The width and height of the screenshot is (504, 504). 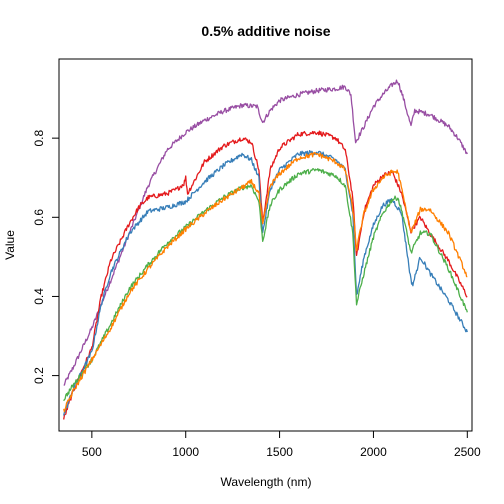 I want to click on x-tick-label: 1500, so click(x=279, y=452).